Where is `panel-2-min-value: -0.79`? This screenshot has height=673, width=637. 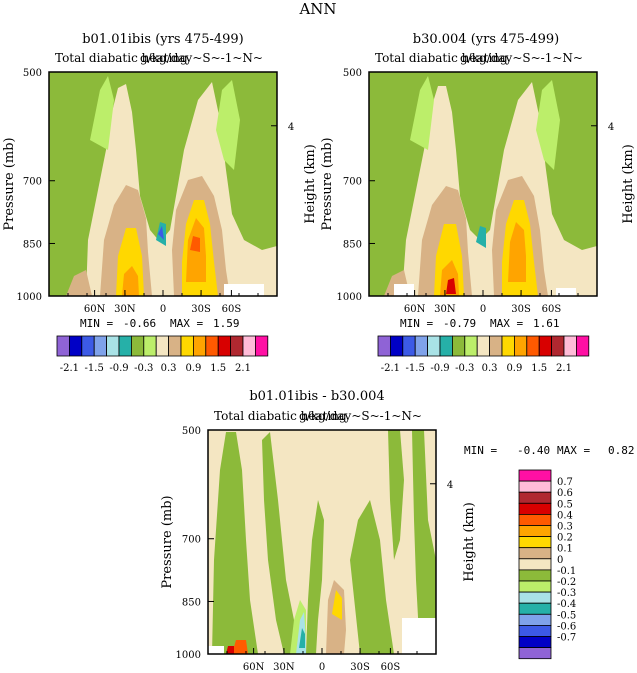 panel-2-min-value: -0.79 is located at coordinates (459, 323).